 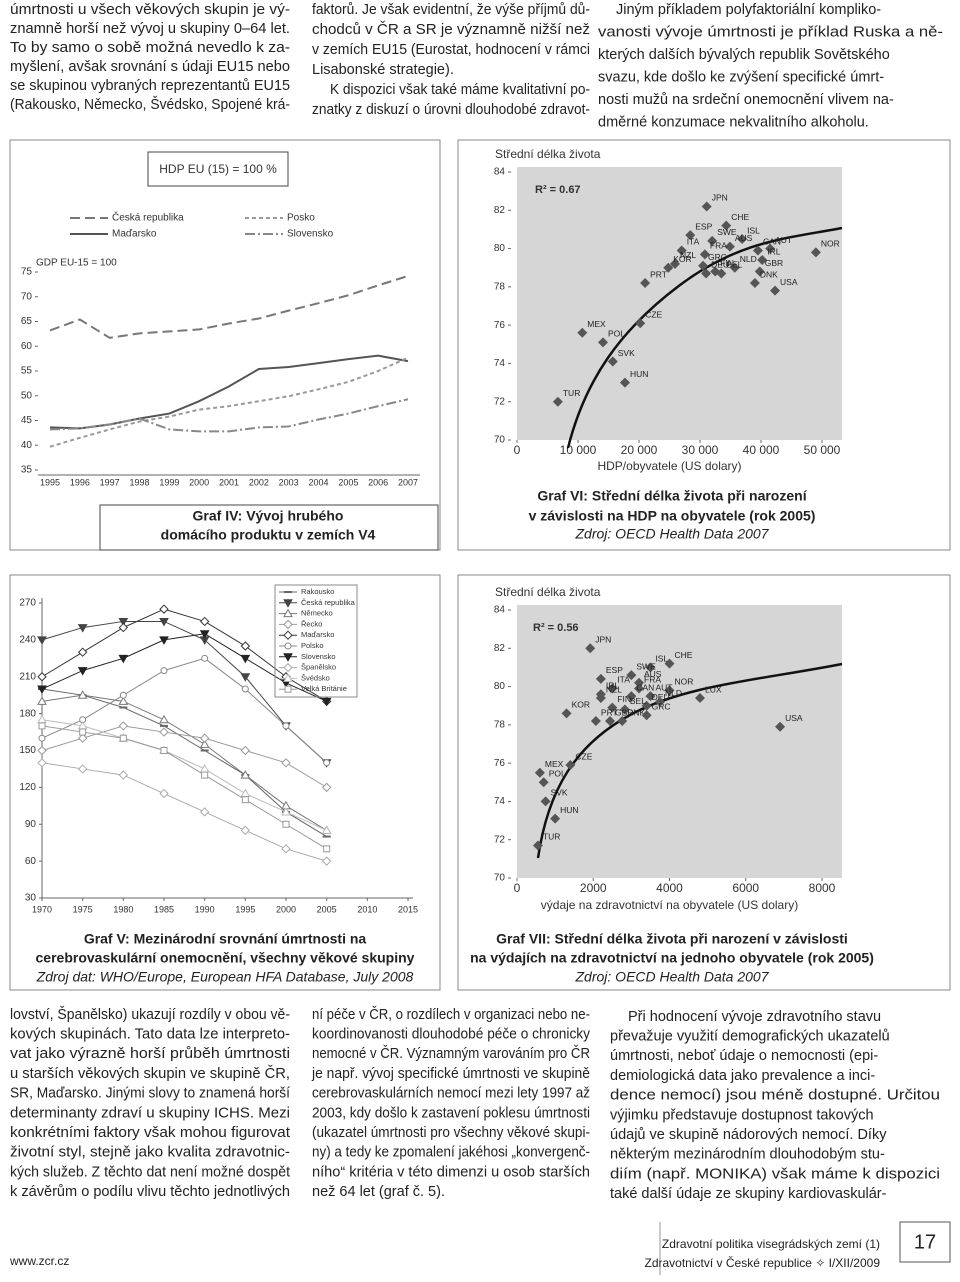 I want to click on point-label: CAN, so click(x=645, y=687).